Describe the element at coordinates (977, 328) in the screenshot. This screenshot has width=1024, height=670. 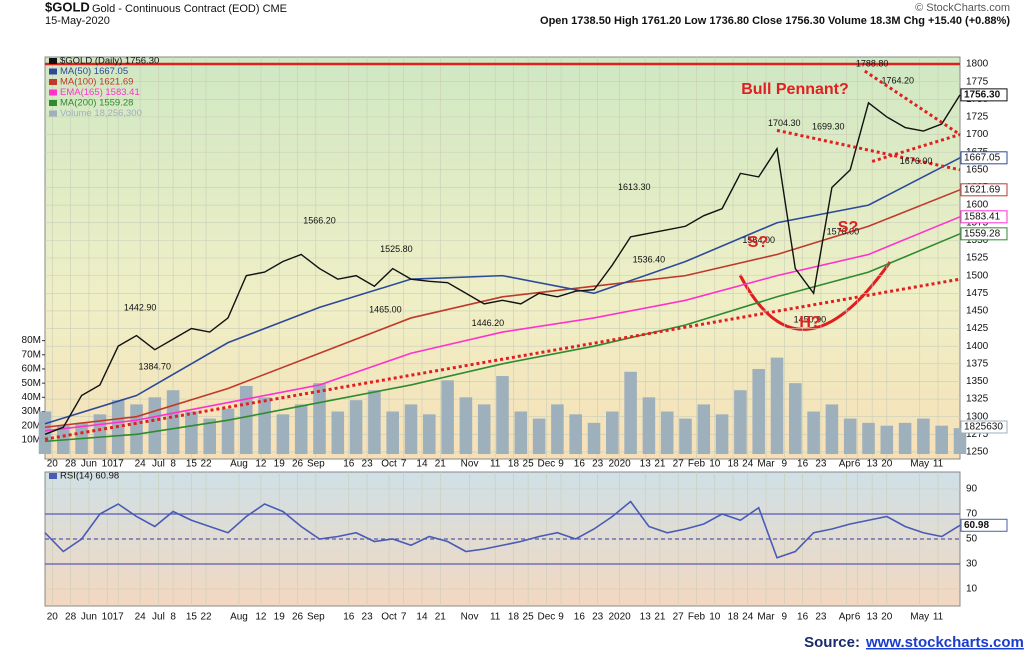
I see `y-tick-label: 1425` at that location.